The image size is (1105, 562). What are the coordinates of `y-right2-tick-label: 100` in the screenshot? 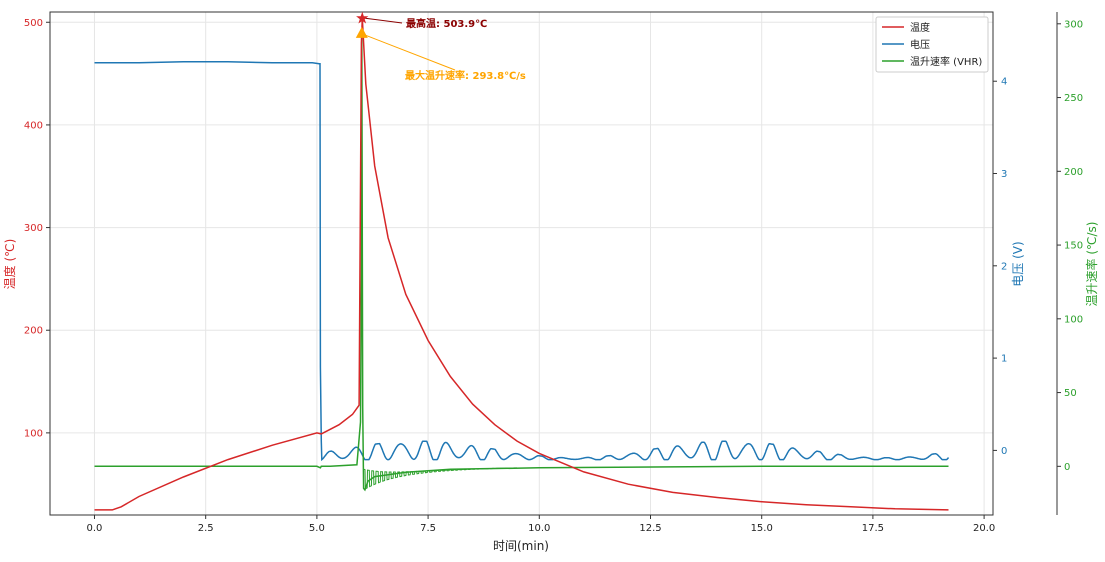 It's located at (1073, 319).